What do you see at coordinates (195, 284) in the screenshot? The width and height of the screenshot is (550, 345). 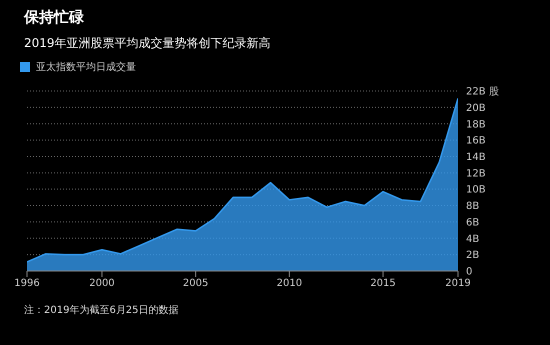 I see `x-tick-label: 2005` at bounding box center [195, 284].